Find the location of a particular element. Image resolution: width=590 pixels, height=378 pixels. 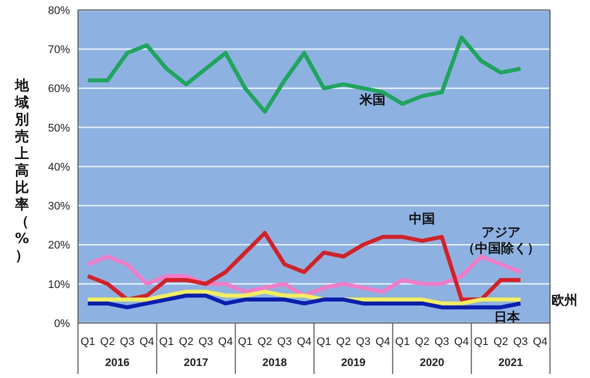

text: 2018 is located at coordinates (274, 363).